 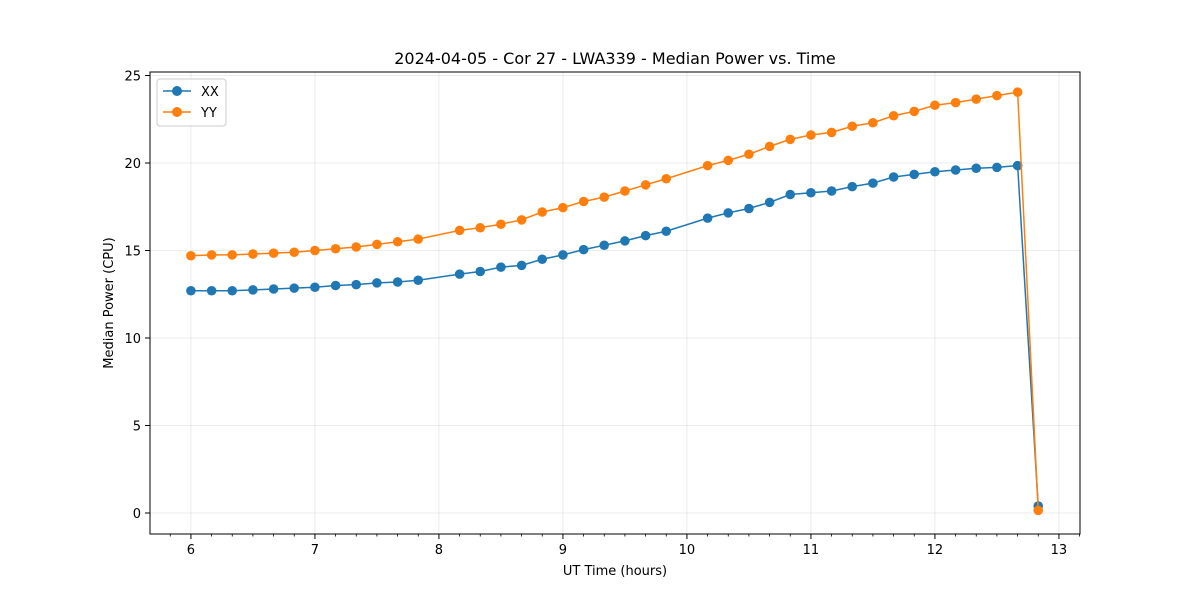 What do you see at coordinates (208, 113) in the screenshot?
I see `legend-yy-label: YY` at bounding box center [208, 113].